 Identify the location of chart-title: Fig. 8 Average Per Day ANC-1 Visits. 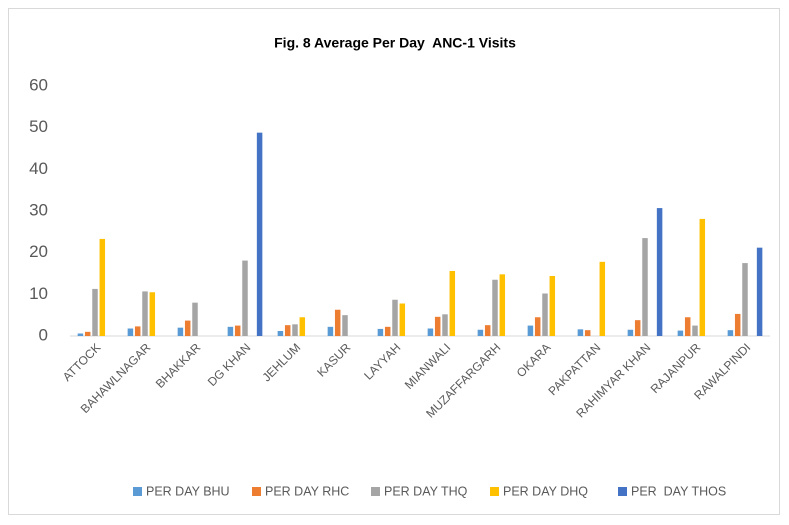
(395, 43).